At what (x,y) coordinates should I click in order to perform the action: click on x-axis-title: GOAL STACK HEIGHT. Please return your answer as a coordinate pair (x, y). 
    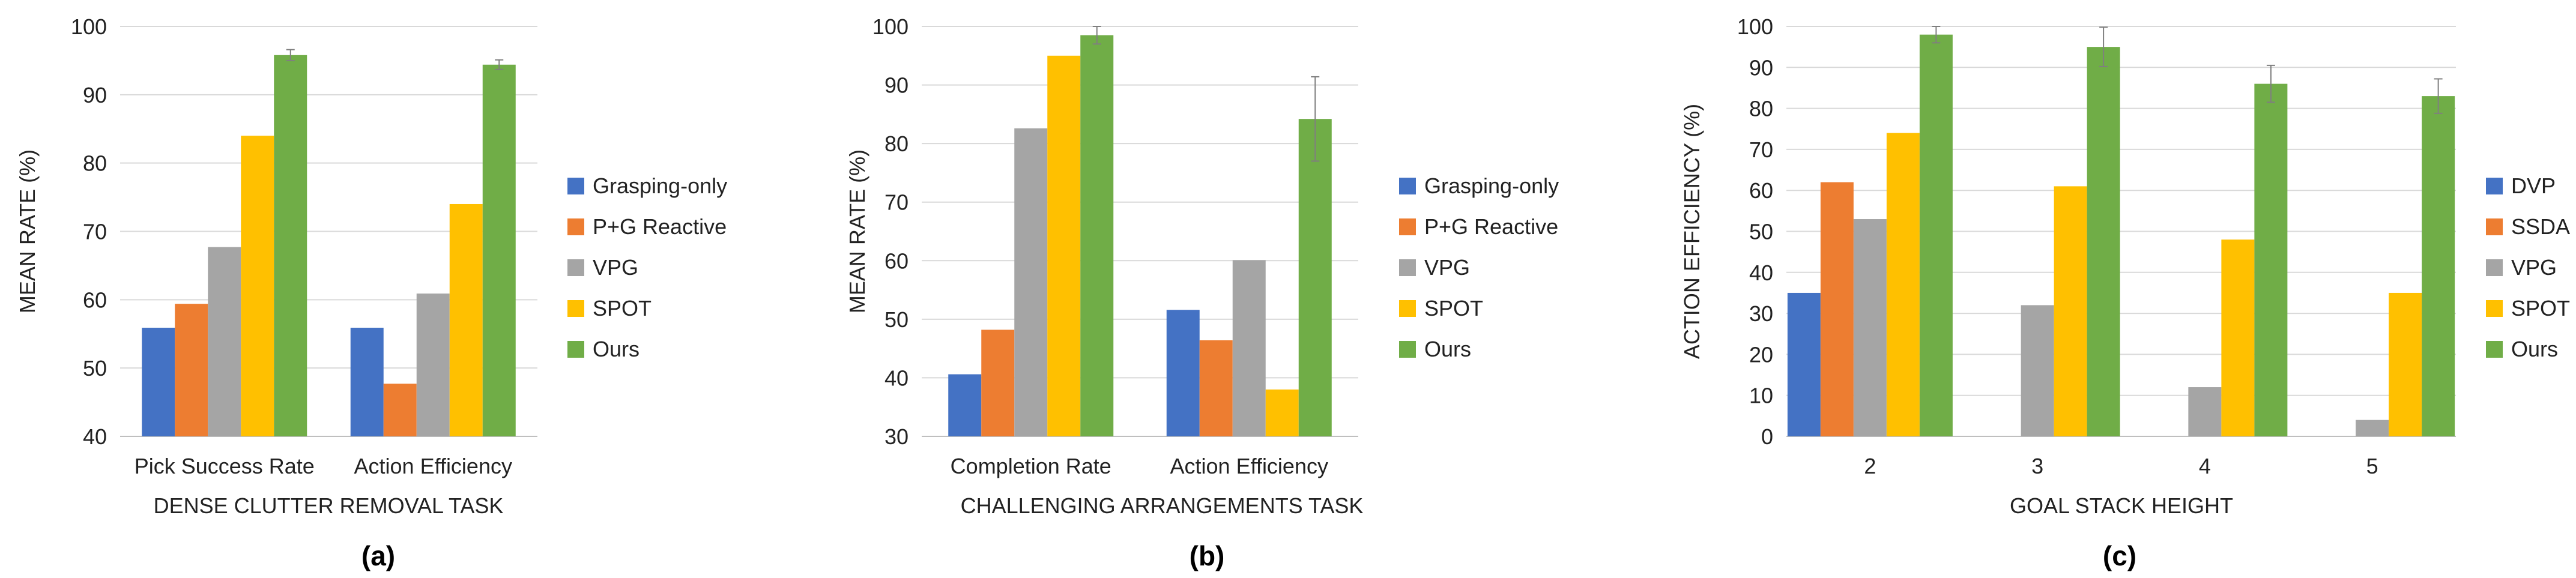
    Looking at the image, I should click on (2121, 506).